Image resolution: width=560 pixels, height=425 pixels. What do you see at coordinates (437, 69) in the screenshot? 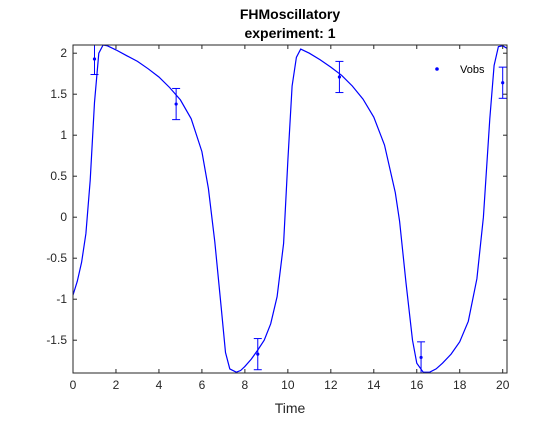
I see `legend-marker` at bounding box center [437, 69].